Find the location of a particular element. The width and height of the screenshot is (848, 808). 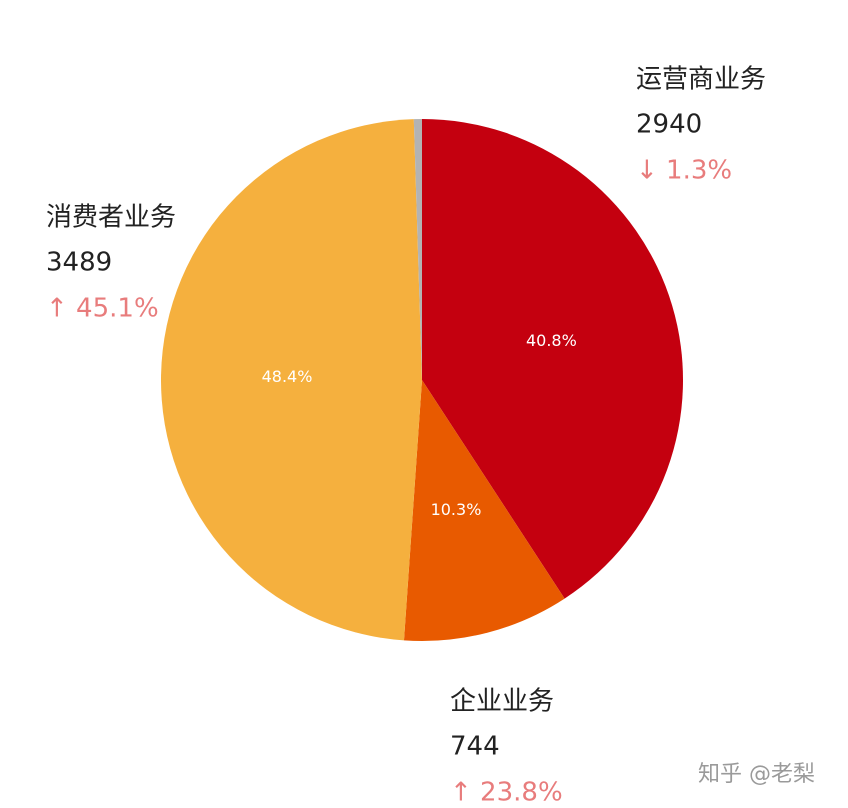

change-label: ↑ 23.8% is located at coordinates (506, 793).